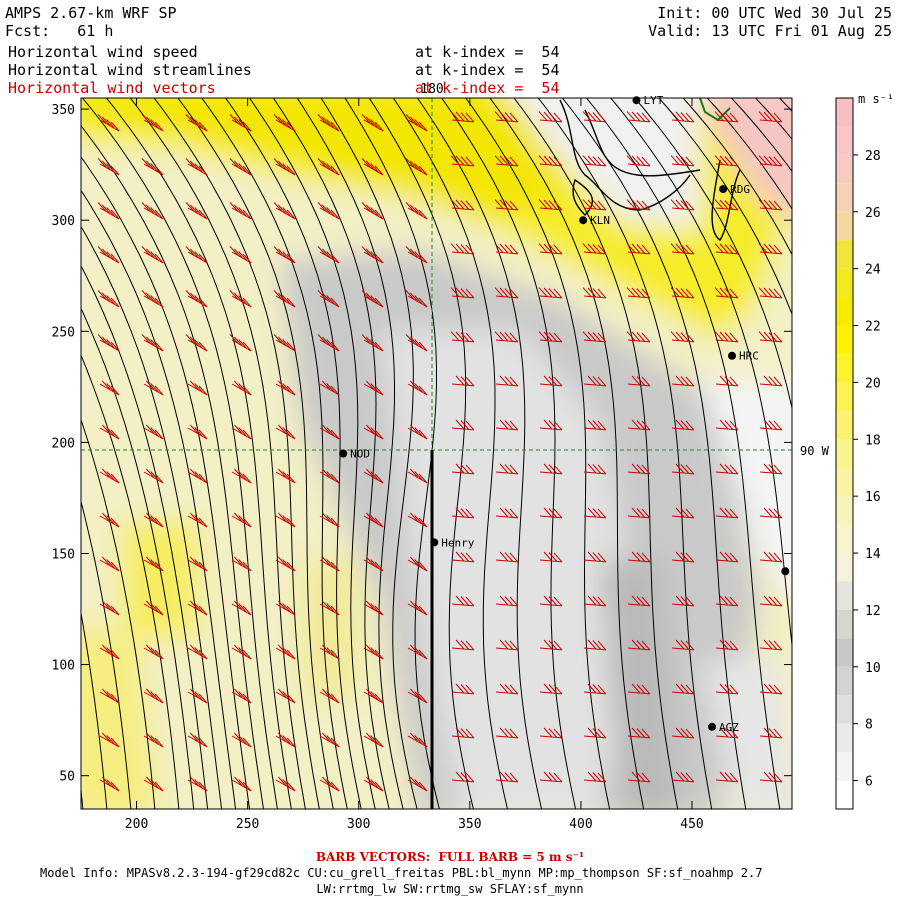  Describe the element at coordinates (112, 88) in the screenshot. I see `field-label-vectors: Horizontal wind vectors` at that location.